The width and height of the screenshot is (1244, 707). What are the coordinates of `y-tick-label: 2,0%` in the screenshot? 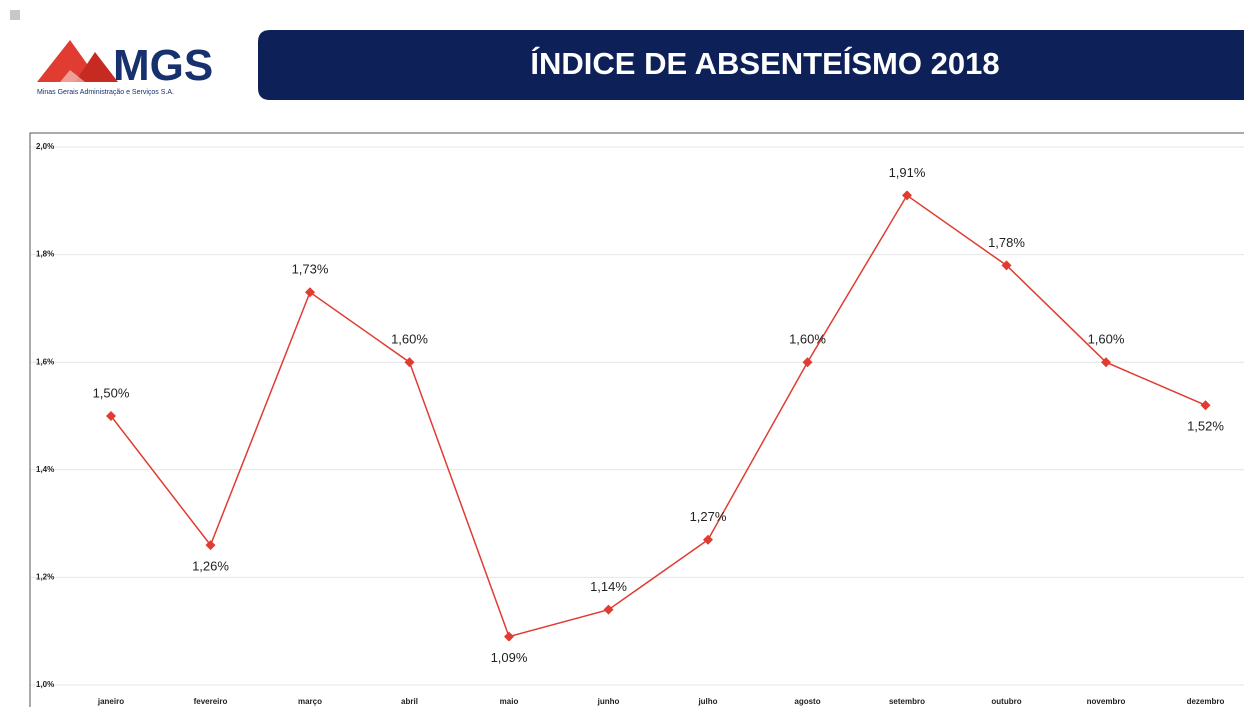 It's located at (45, 146).